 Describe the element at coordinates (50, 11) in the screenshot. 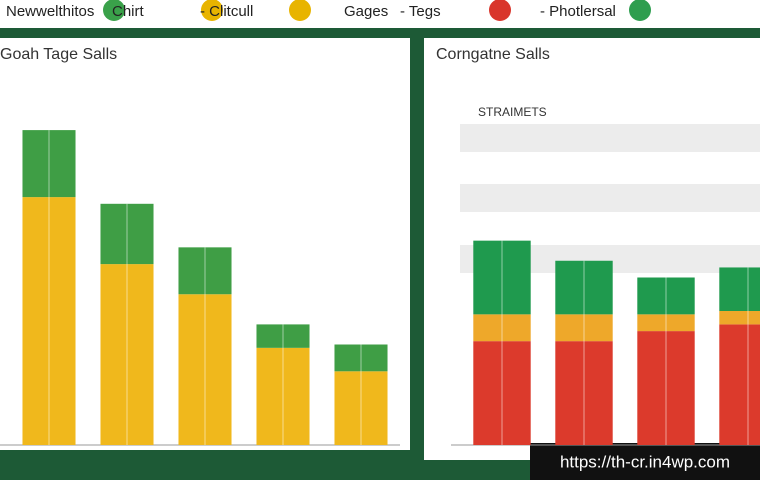

I see `legend-label: Newwelthitos` at that location.